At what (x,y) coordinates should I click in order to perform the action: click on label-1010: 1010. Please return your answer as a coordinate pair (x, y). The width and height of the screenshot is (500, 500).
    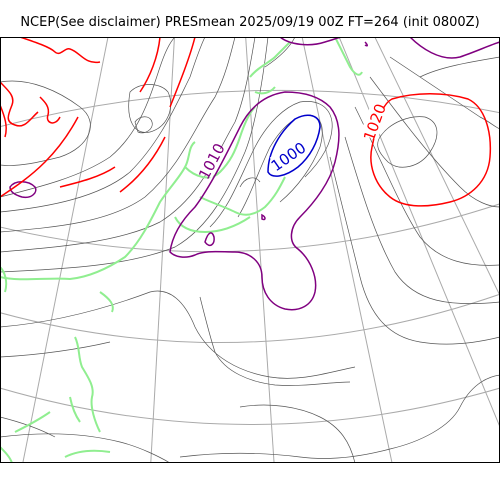
    Looking at the image, I should click on (212, 161).